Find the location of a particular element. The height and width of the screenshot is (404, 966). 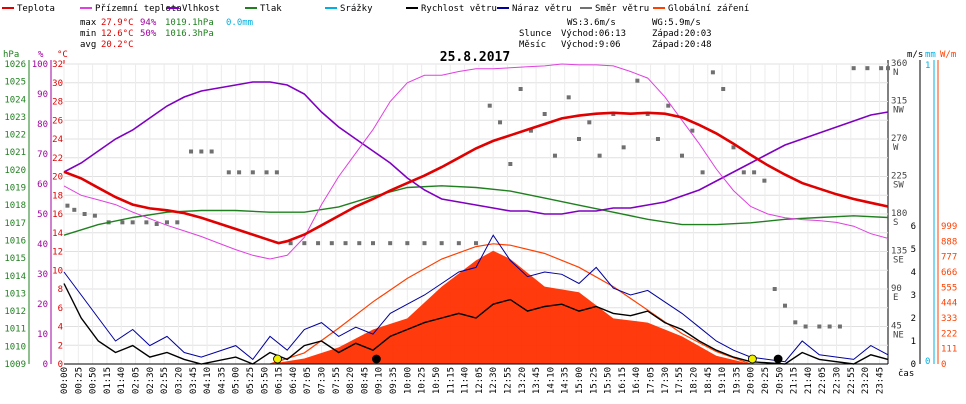

x-tick-label: 19:10 is located at coordinates (723, 380).